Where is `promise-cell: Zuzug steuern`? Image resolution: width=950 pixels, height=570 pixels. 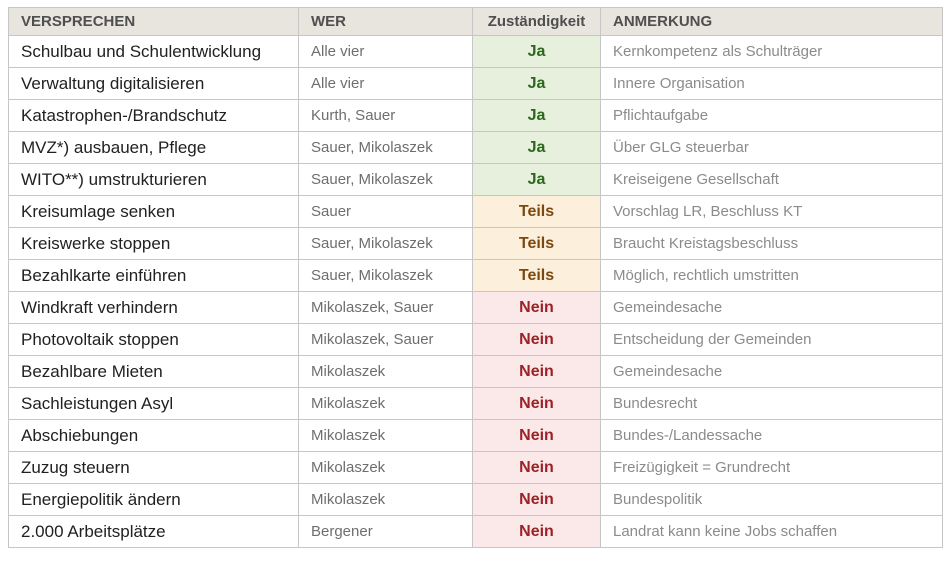 promise-cell: Zuzug steuern is located at coordinates (153, 467).